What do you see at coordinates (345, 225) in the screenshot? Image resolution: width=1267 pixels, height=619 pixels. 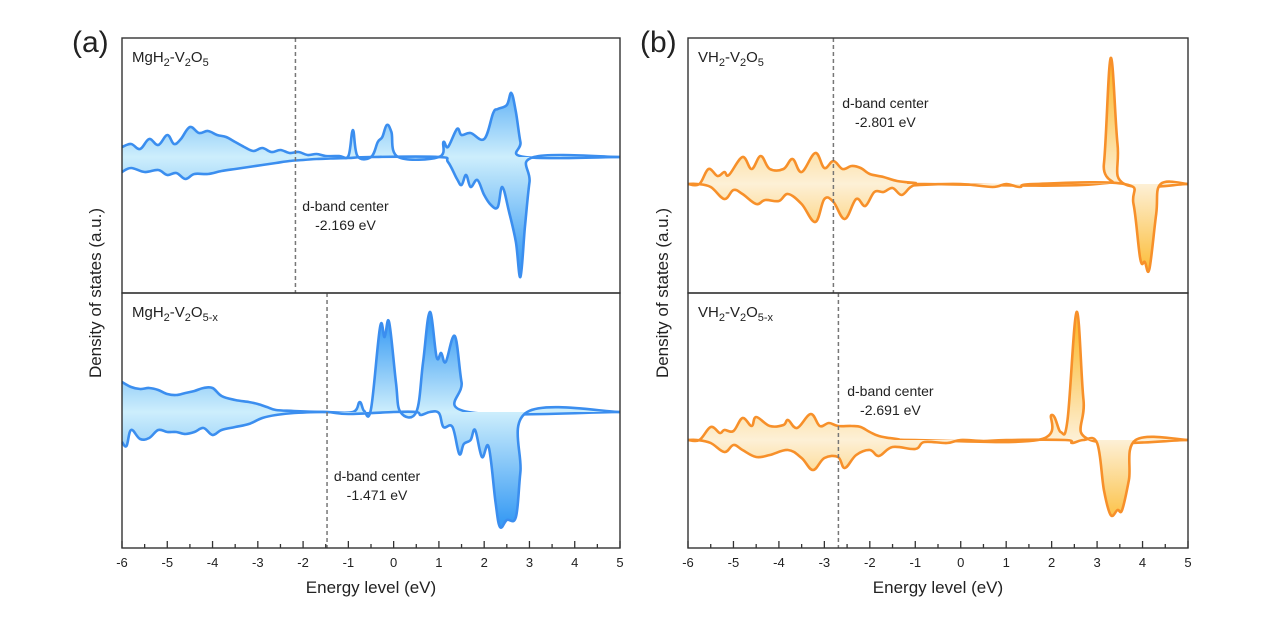 I see `d-band-annotation-value: -2.169 eV` at bounding box center [345, 225].